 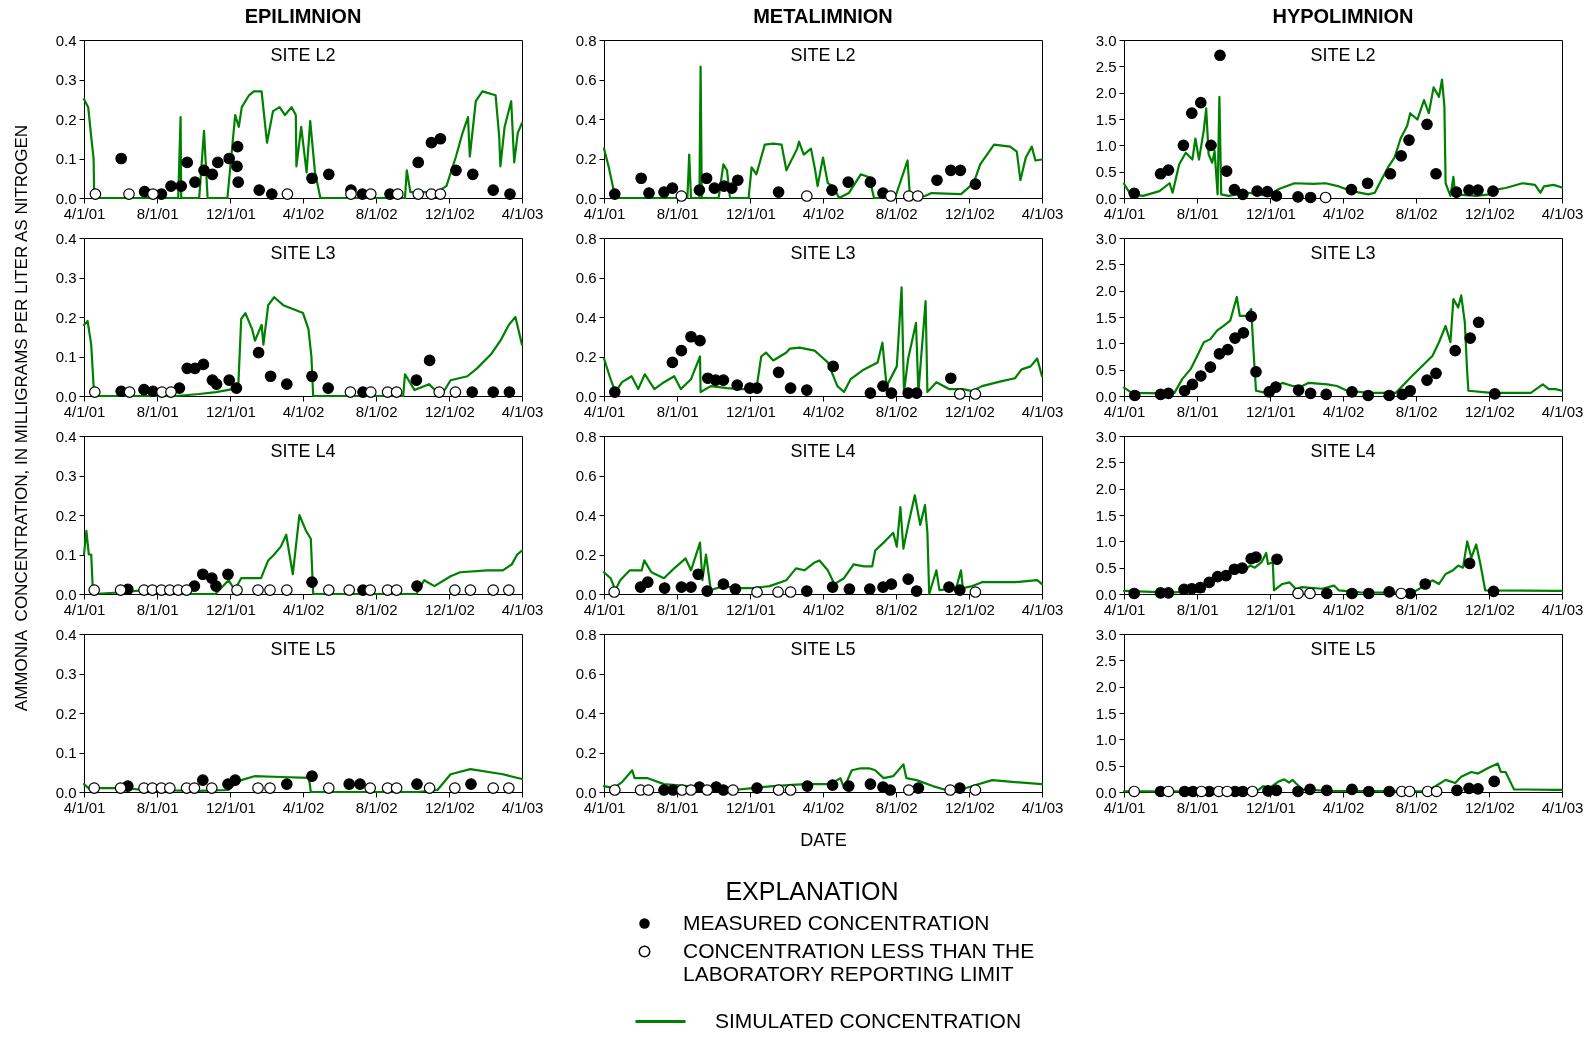 What do you see at coordinates (303, 451) in the screenshot?
I see `chart-title: SITE L4` at bounding box center [303, 451].